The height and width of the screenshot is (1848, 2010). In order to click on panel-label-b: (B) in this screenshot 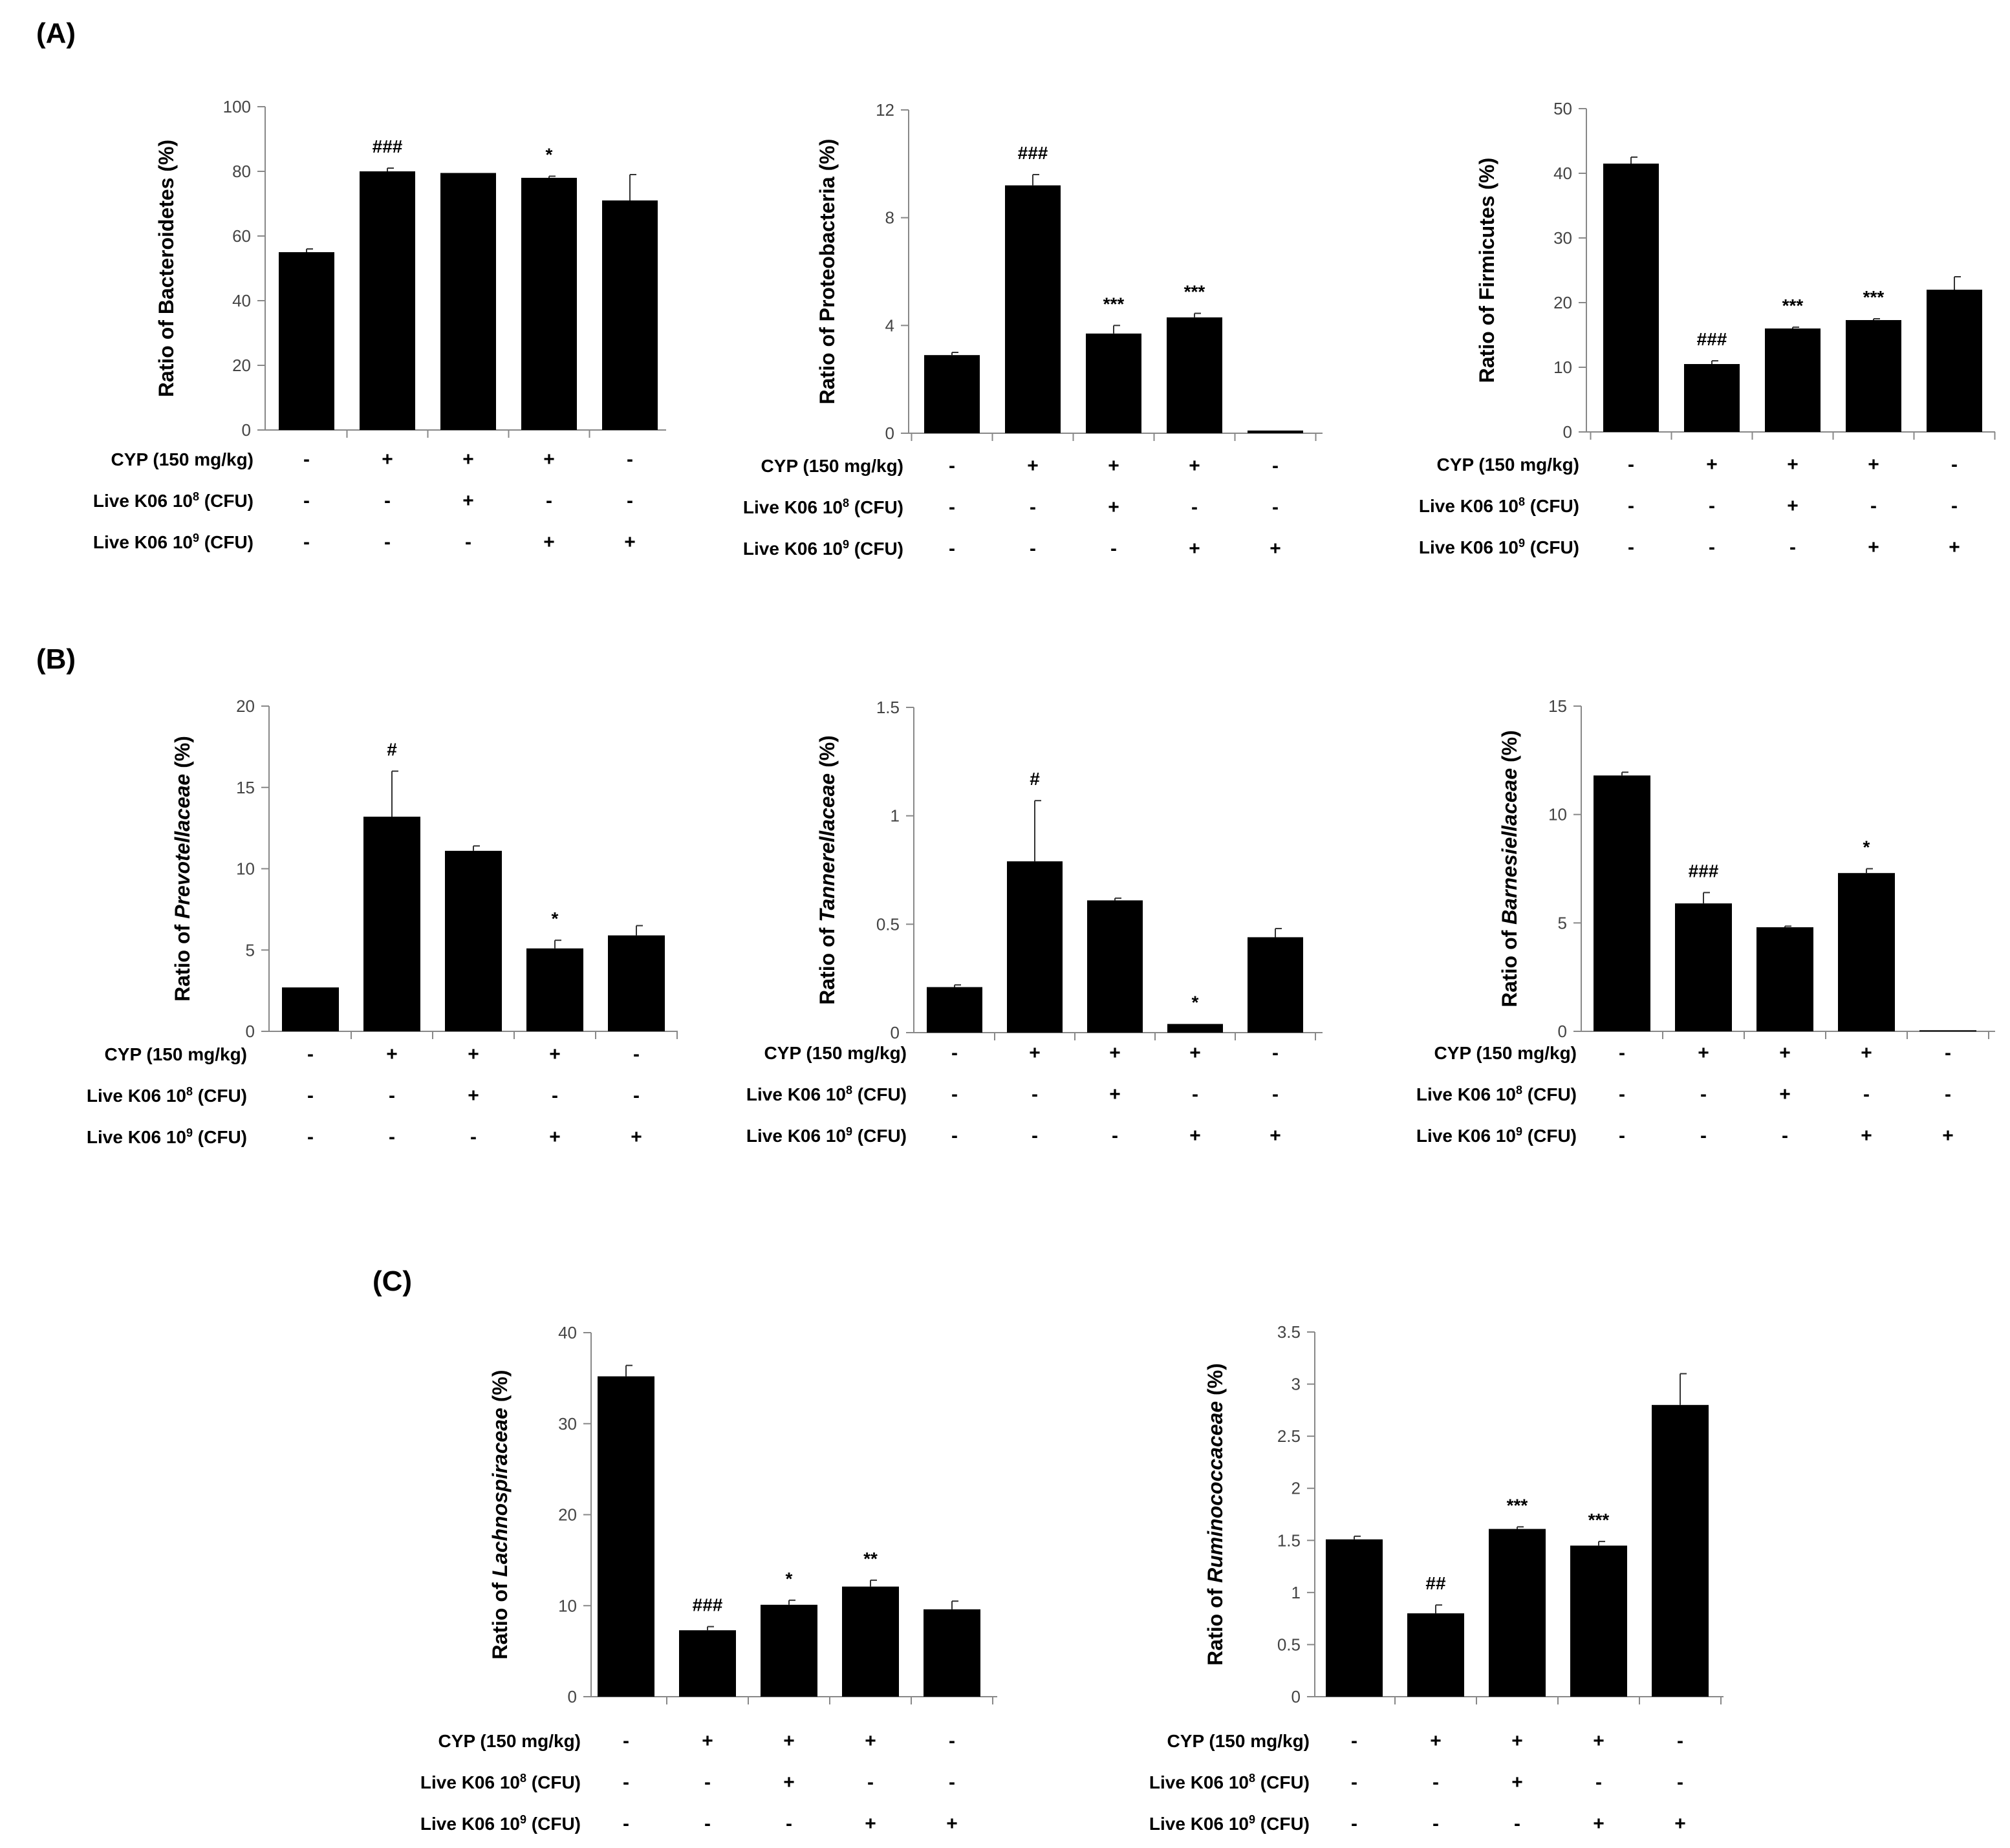, I will do `click(56, 659)`.